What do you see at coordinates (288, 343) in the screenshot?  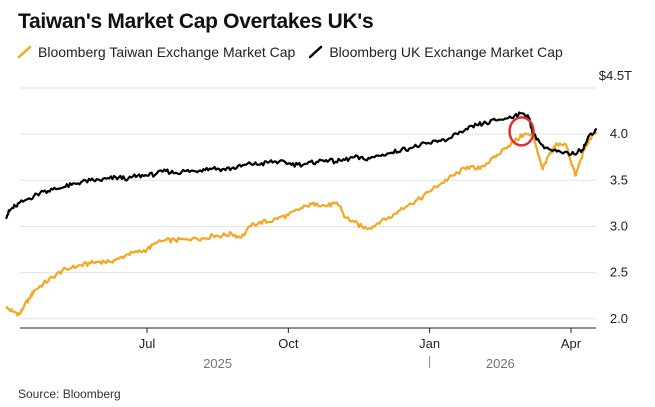 I see `x-tick-label-1: Oct` at bounding box center [288, 343].